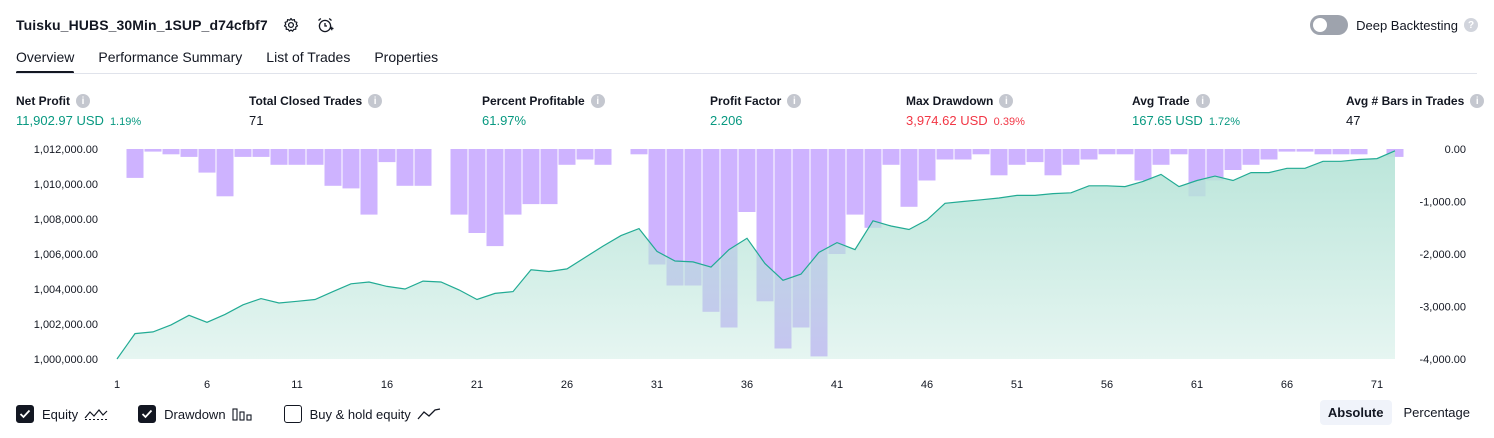 The width and height of the screenshot is (1494, 438). I want to click on x-axis-tick-label: 11, so click(296, 385).